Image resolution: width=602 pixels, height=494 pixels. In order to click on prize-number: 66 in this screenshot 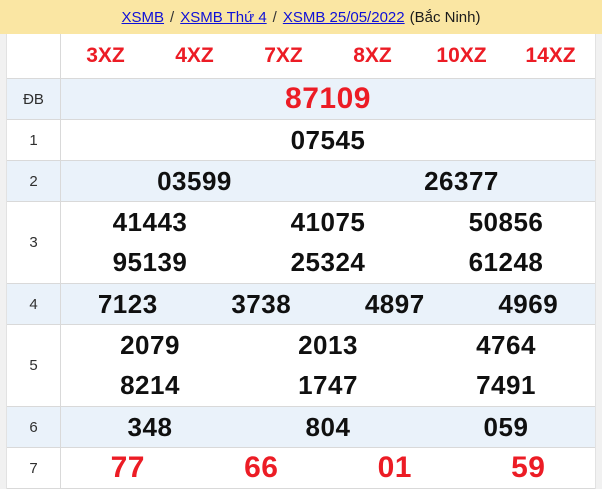, I will do `click(261, 467)`.